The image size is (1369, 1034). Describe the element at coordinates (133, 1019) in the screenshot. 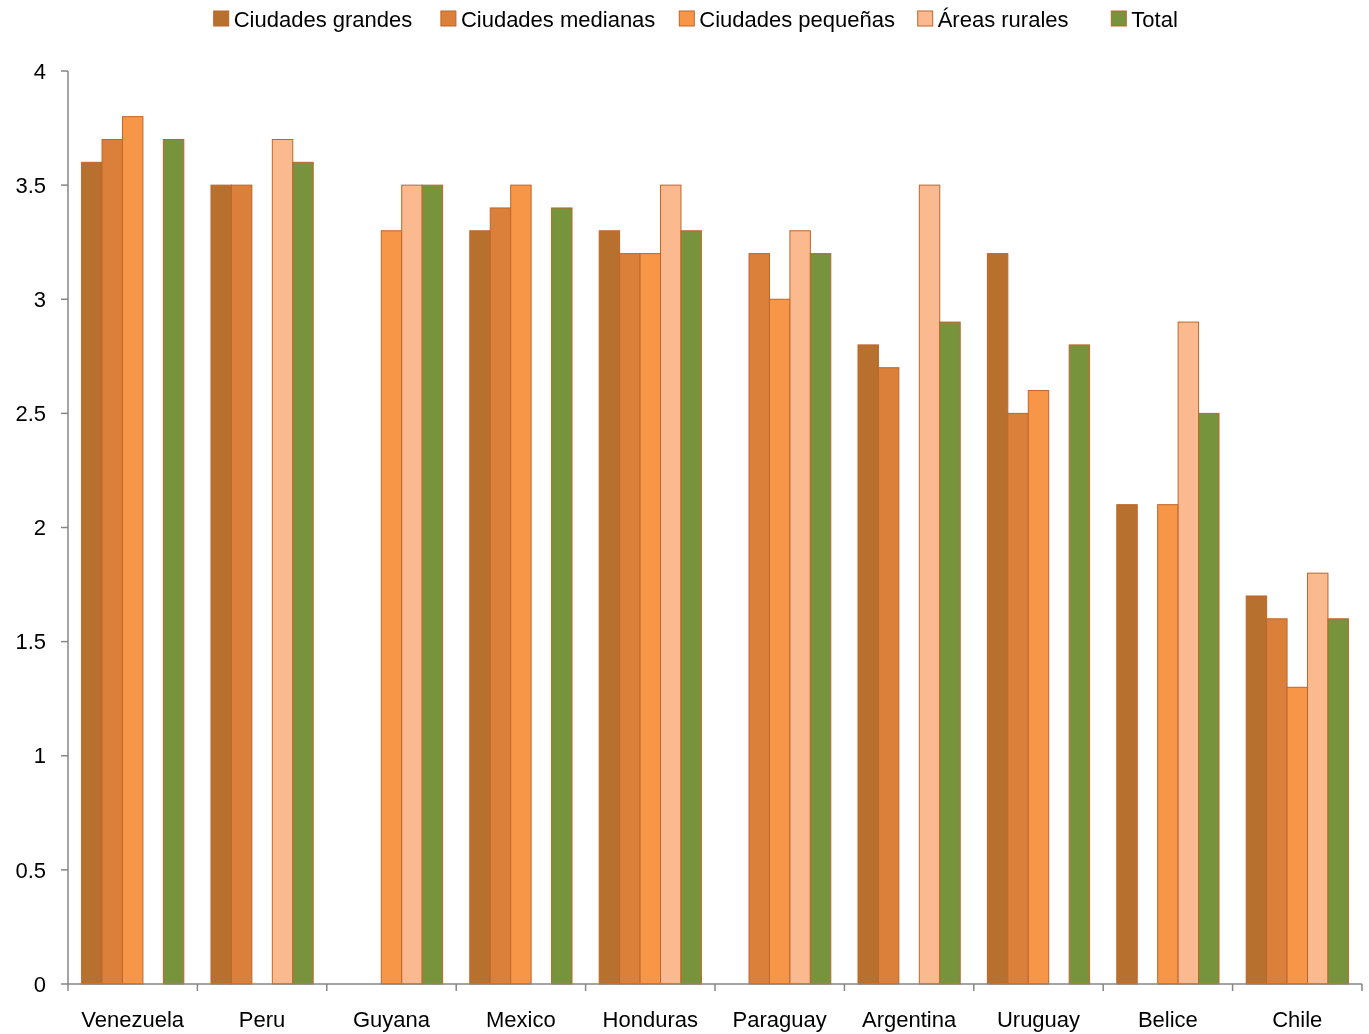

I see `x-tick-label: Venezuela` at that location.